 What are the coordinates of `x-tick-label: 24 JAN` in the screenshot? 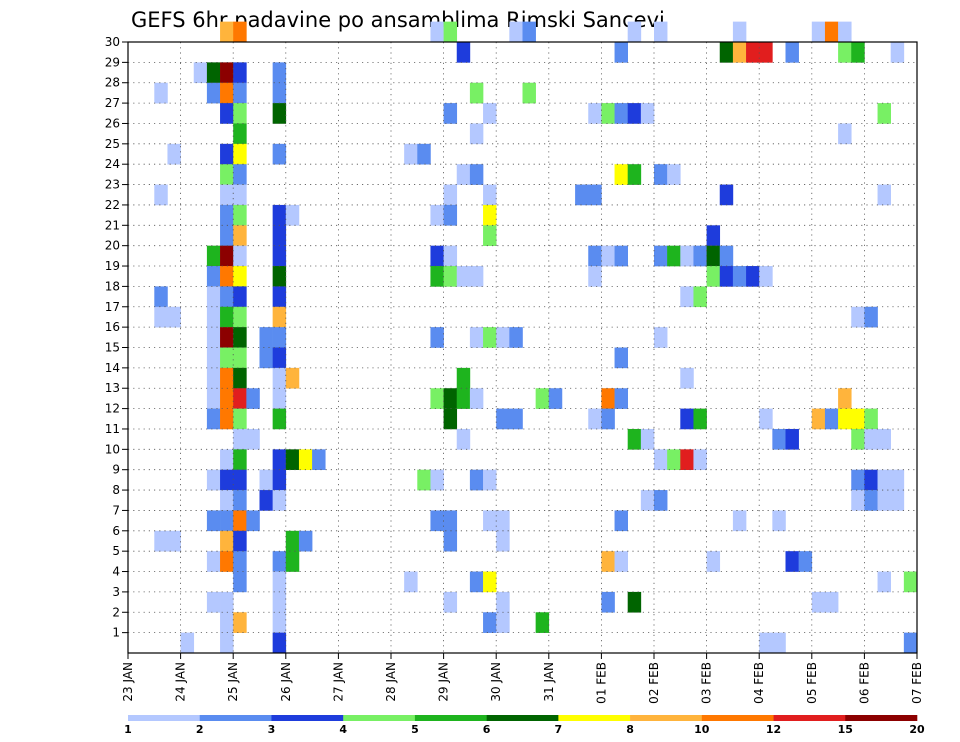 It's located at (181, 682).